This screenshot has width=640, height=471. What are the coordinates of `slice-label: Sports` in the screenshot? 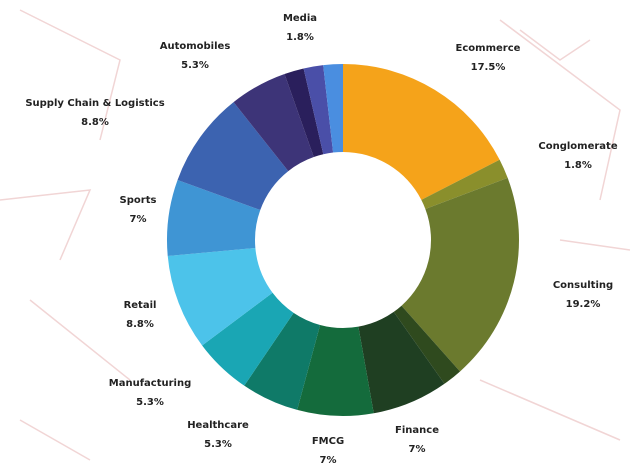 It's located at (138, 200).